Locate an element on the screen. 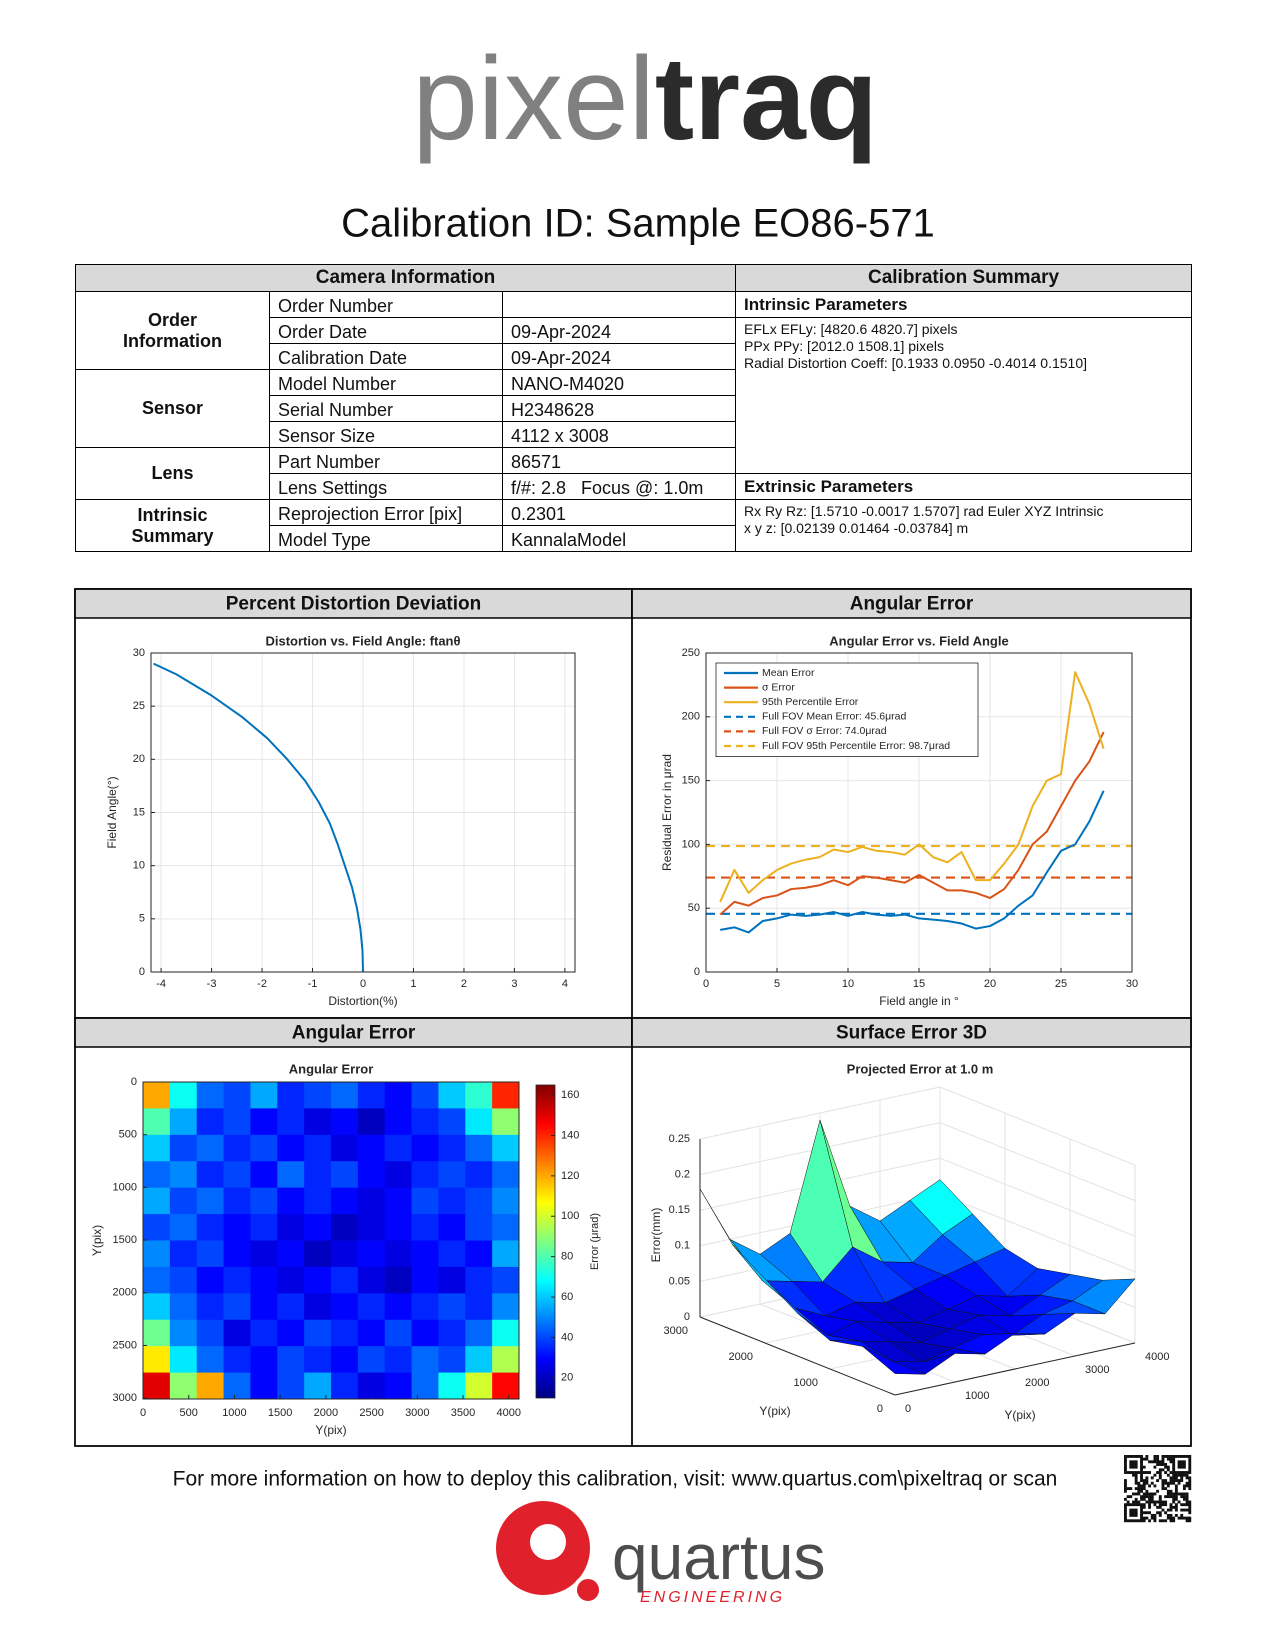 The width and height of the screenshot is (1275, 1650). x-tick-label: 4 is located at coordinates (565, 984).